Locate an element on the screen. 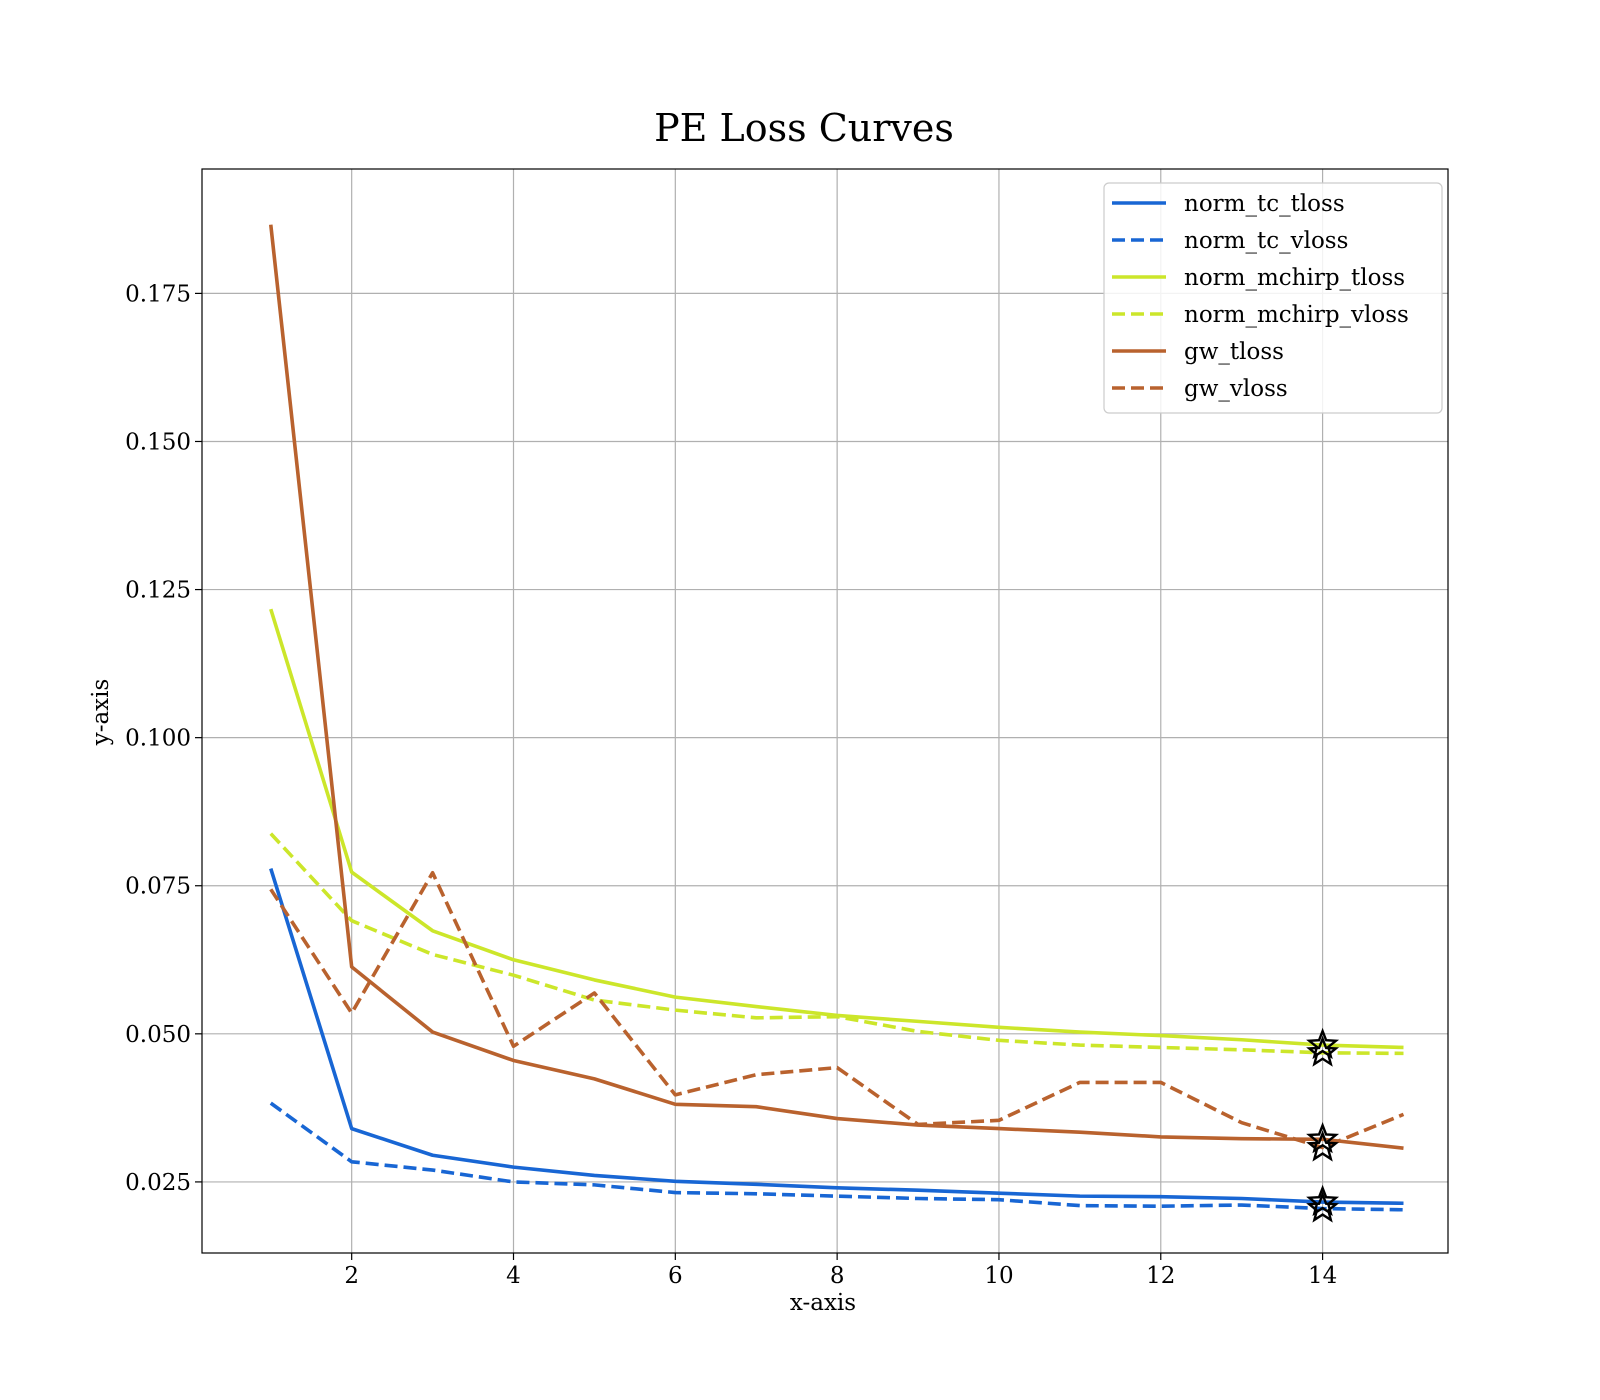 The width and height of the screenshot is (1600, 1400). y-tick-label: 0.150 is located at coordinates (158, 442).